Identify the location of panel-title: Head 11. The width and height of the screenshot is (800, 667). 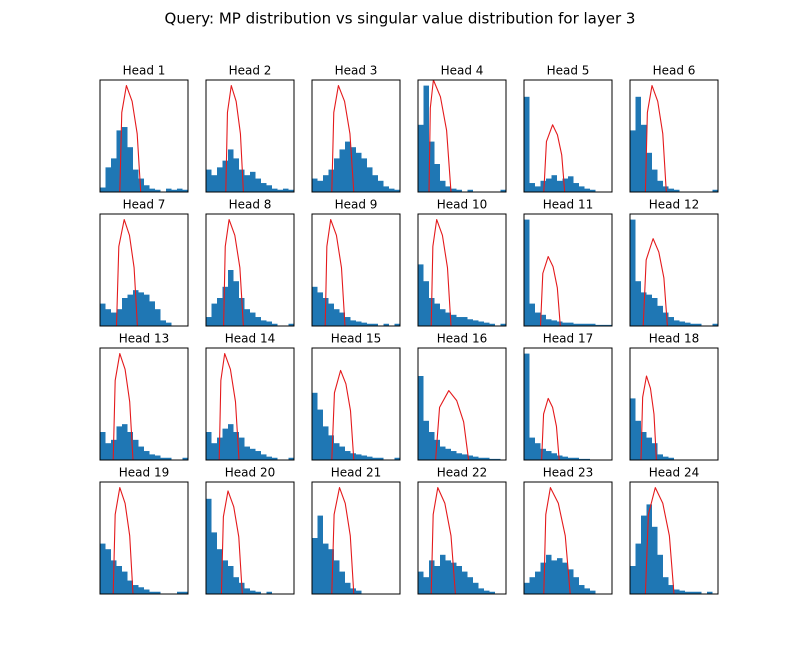
(568, 205).